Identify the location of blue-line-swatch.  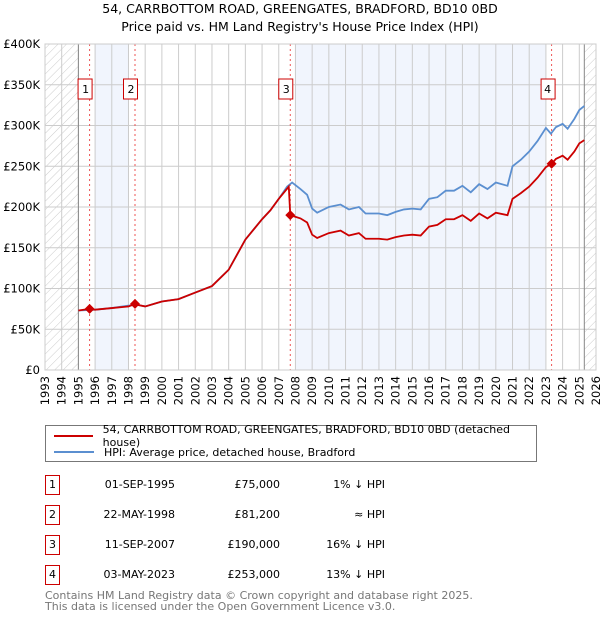
(74, 452).